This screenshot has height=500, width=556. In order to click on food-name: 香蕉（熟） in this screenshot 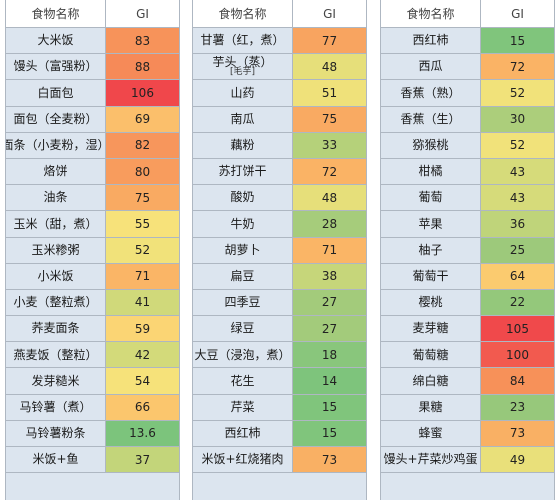, I will do `click(430, 92)`.